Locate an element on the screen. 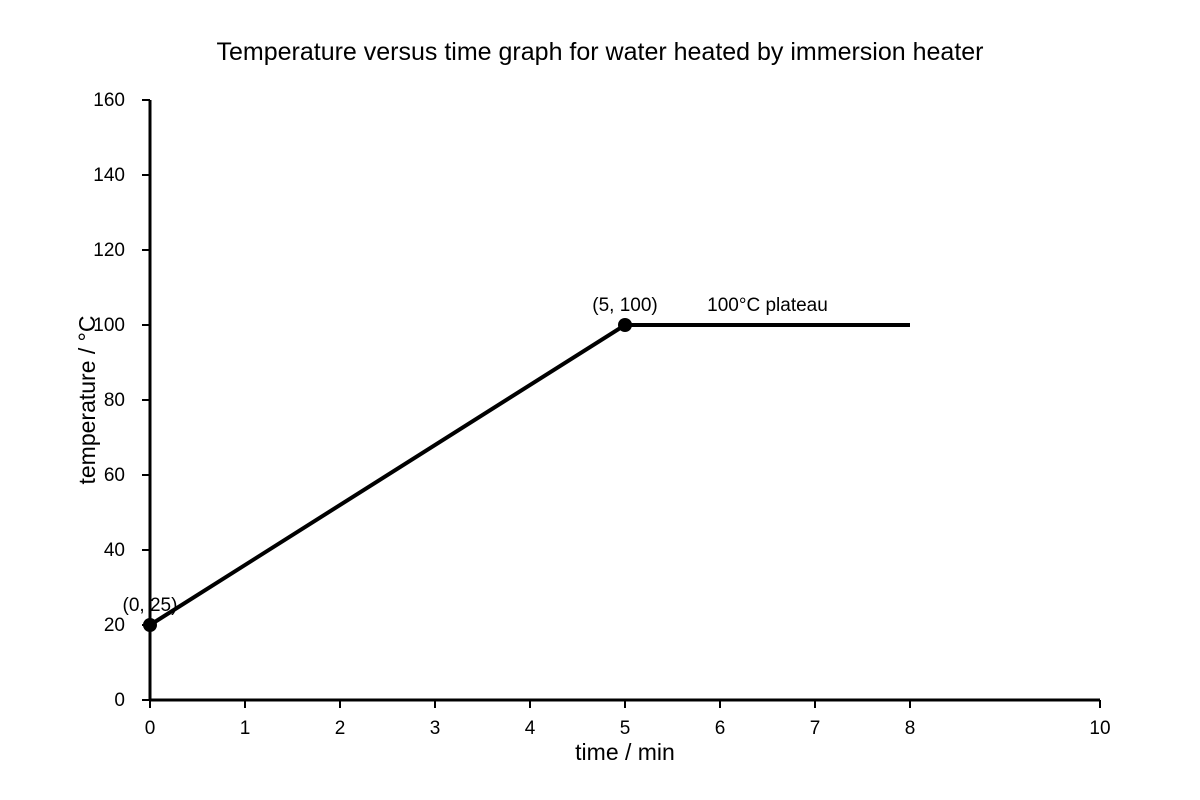 This screenshot has height=800, width=1200. x-tick-label: 10 is located at coordinates (1099, 728).